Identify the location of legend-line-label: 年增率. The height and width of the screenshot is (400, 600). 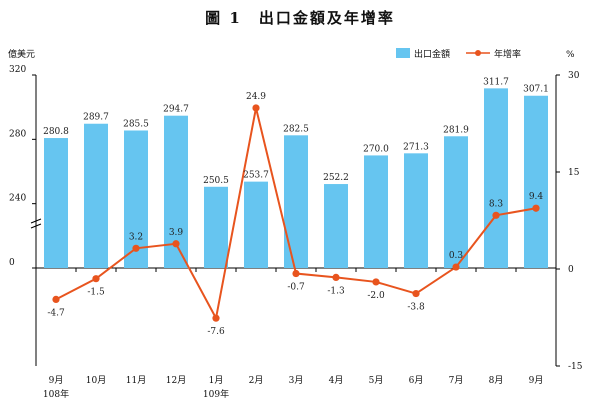
(507, 54).